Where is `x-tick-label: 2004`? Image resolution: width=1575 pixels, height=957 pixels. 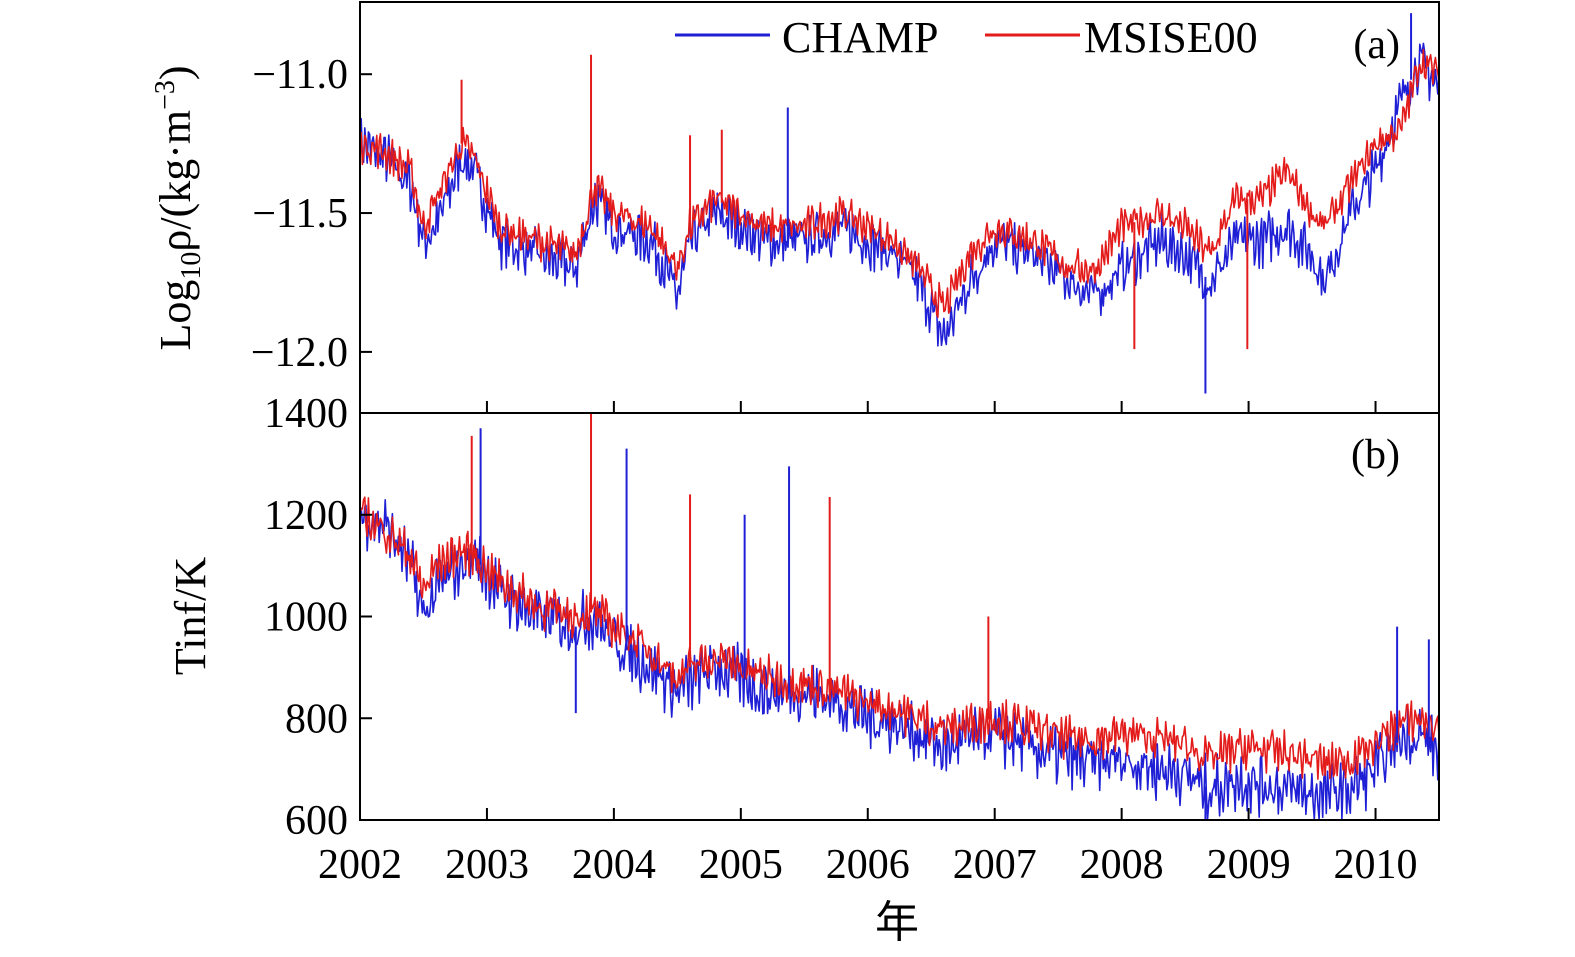
x-tick-label: 2004 is located at coordinates (614, 865).